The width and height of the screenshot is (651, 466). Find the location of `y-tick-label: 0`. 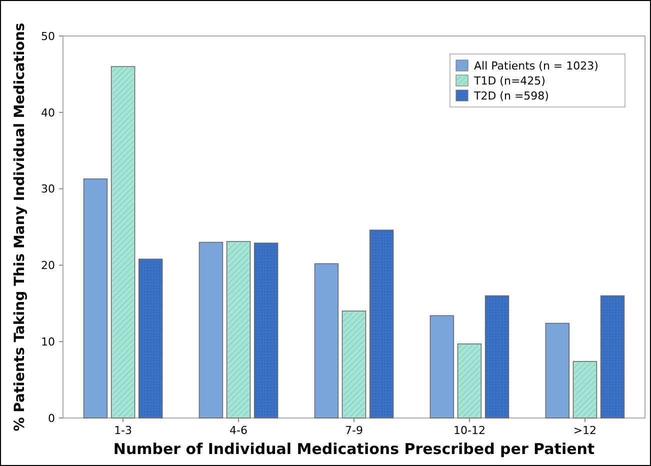

y-tick-label: 0 is located at coordinates (51, 418).